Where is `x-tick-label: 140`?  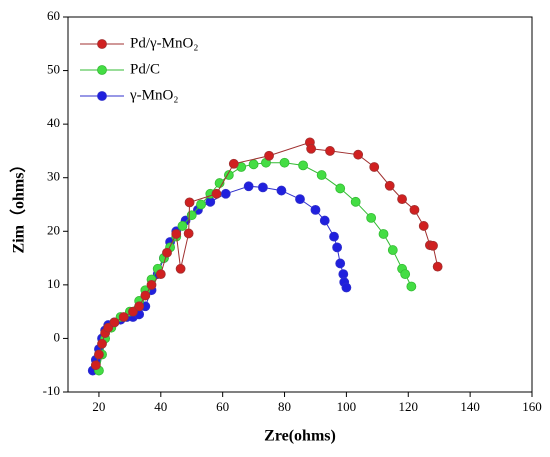 x-tick-label: 140 is located at coordinates (470, 406).